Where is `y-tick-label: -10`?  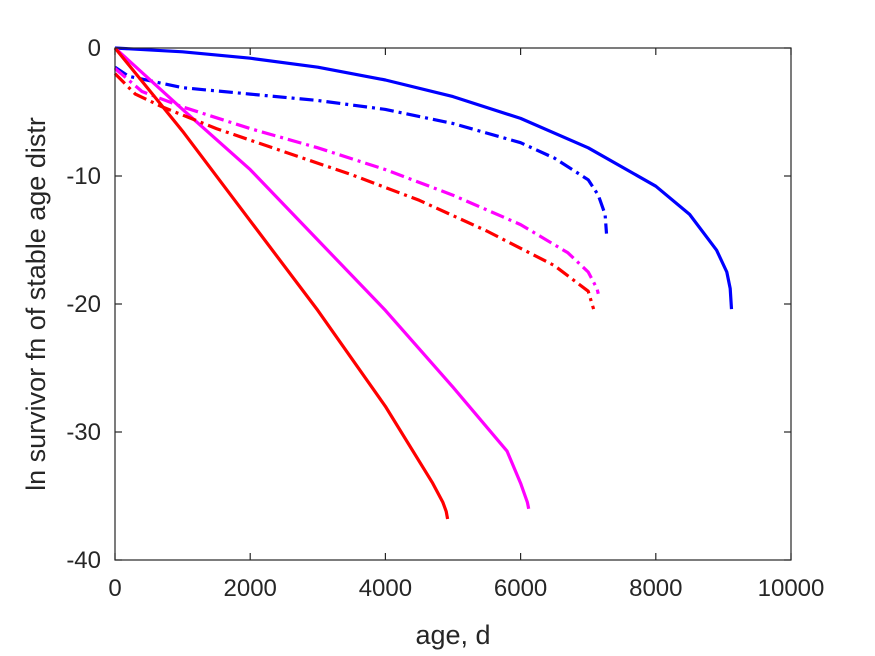
y-tick-label: -10 is located at coordinates (83, 176).